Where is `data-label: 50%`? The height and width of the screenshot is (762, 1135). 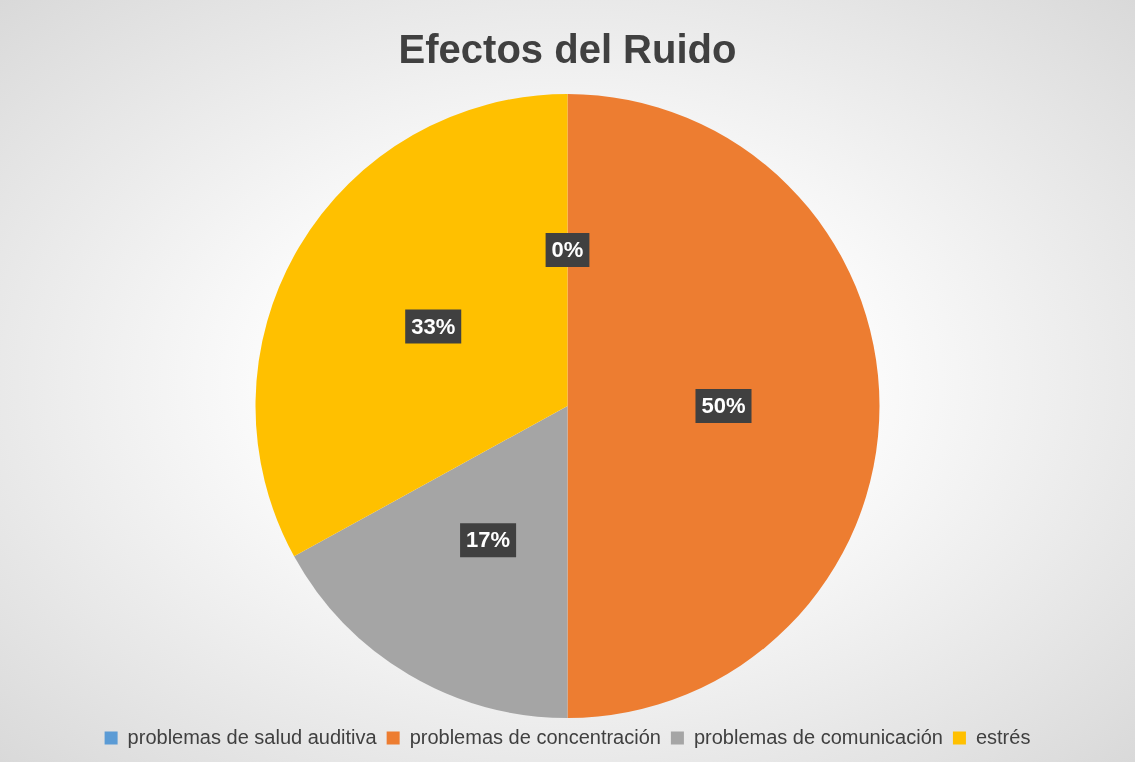 data-label: 50% is located at coordinates (723, 406).